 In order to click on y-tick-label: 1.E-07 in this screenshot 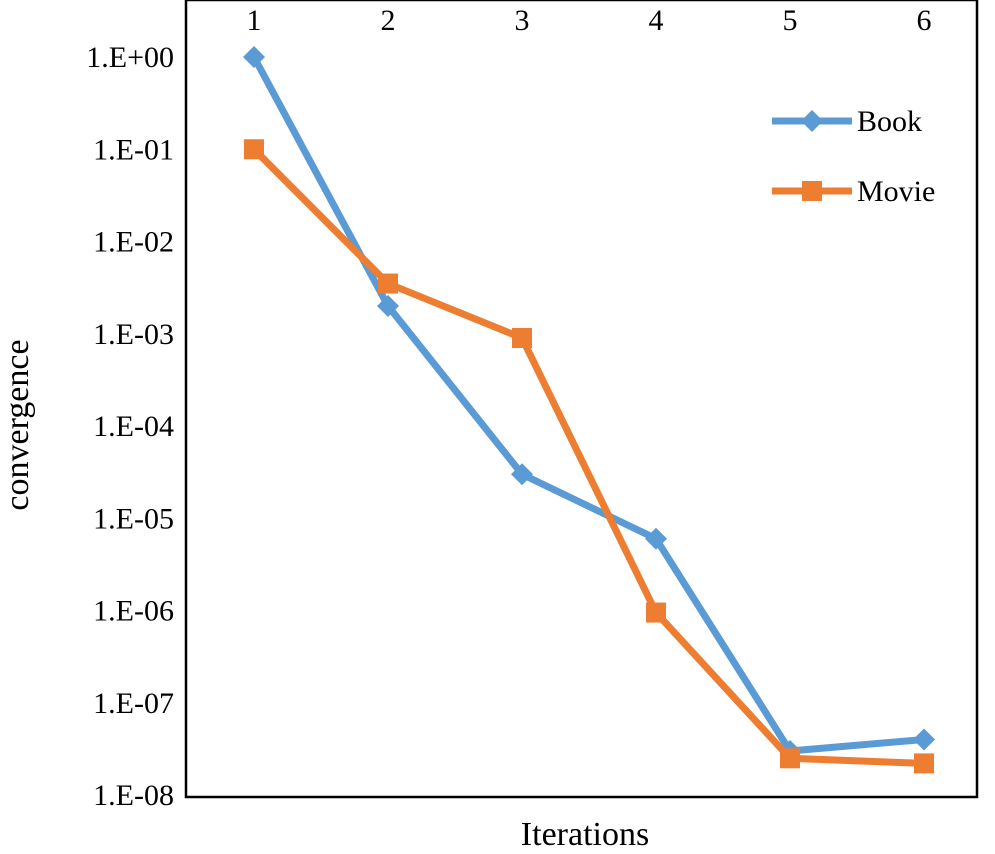, I will do `click(133, 703)`.